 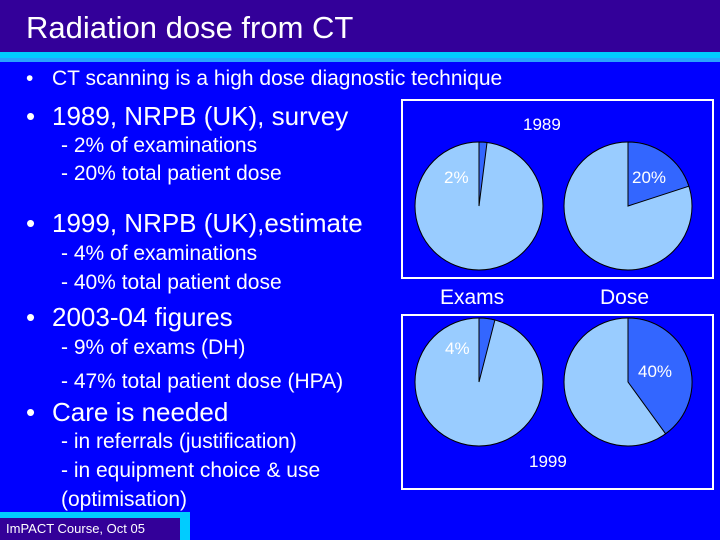 I want to click on year-1999-label: 1999, so click(x=548, y=461).